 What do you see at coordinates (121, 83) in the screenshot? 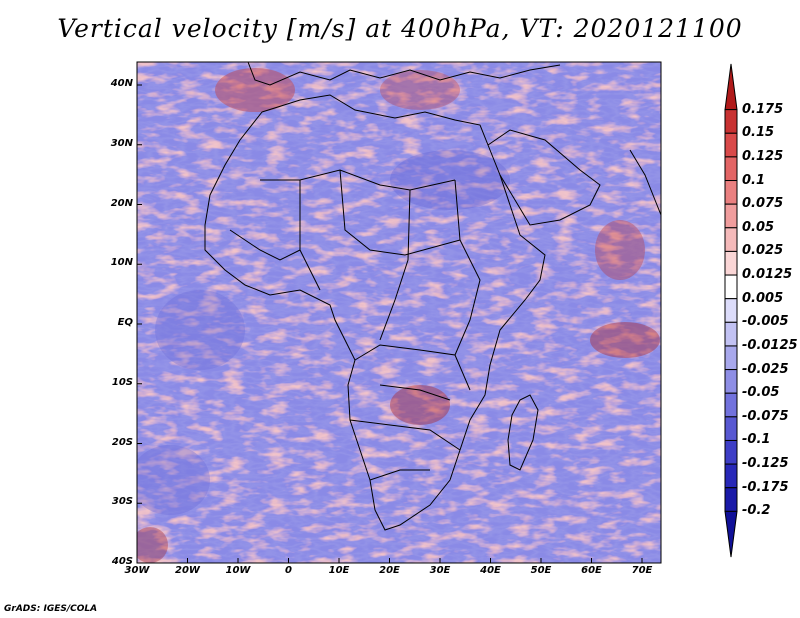
I see `lat-label: 40N` at bounding box center [121, 83].